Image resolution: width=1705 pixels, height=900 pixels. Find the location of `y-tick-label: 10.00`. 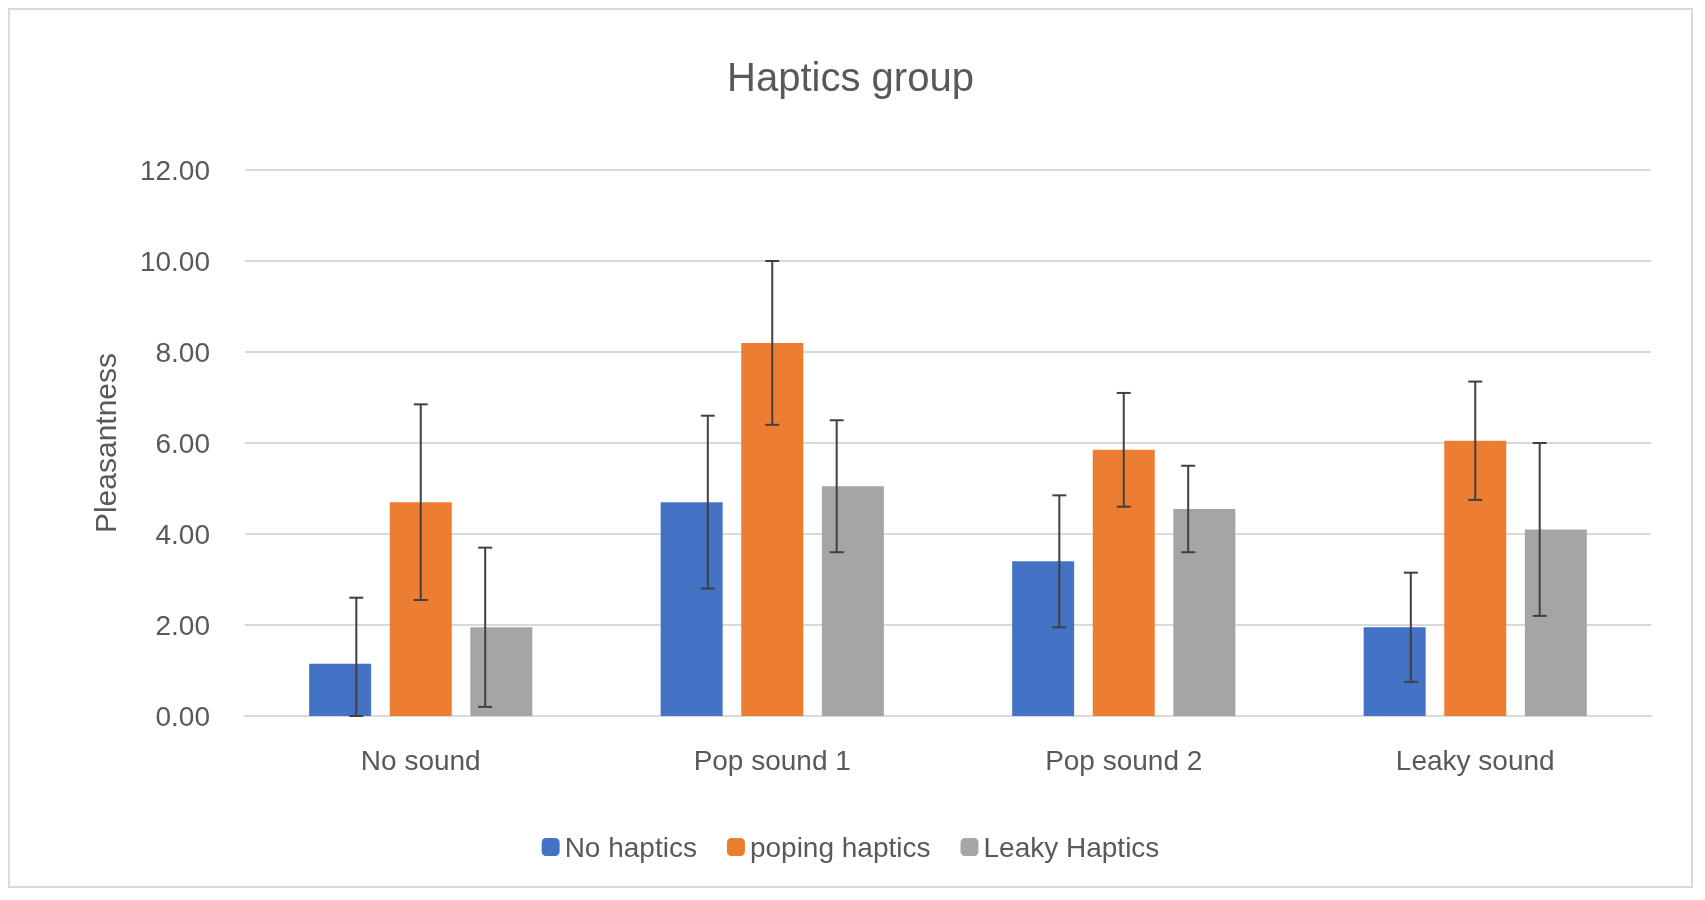

y-tick-label: 10.00 is located at coordinates (174, 261).